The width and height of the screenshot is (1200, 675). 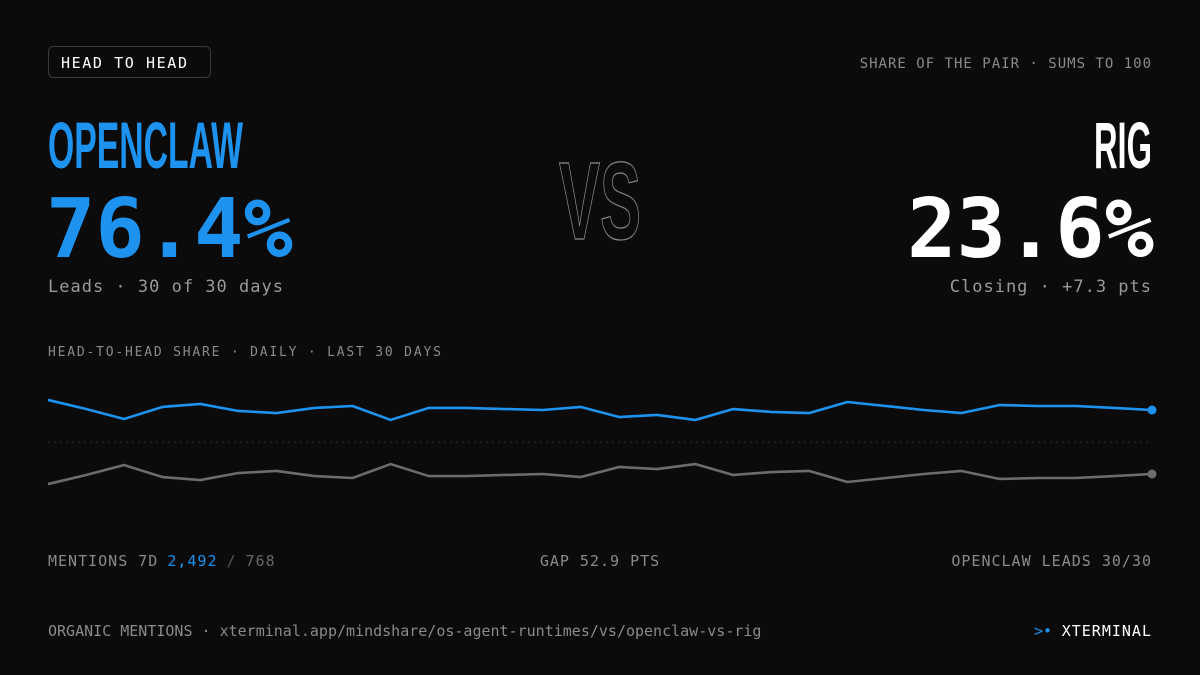 I want to click on versus: VS, so click(x=600, y=201).